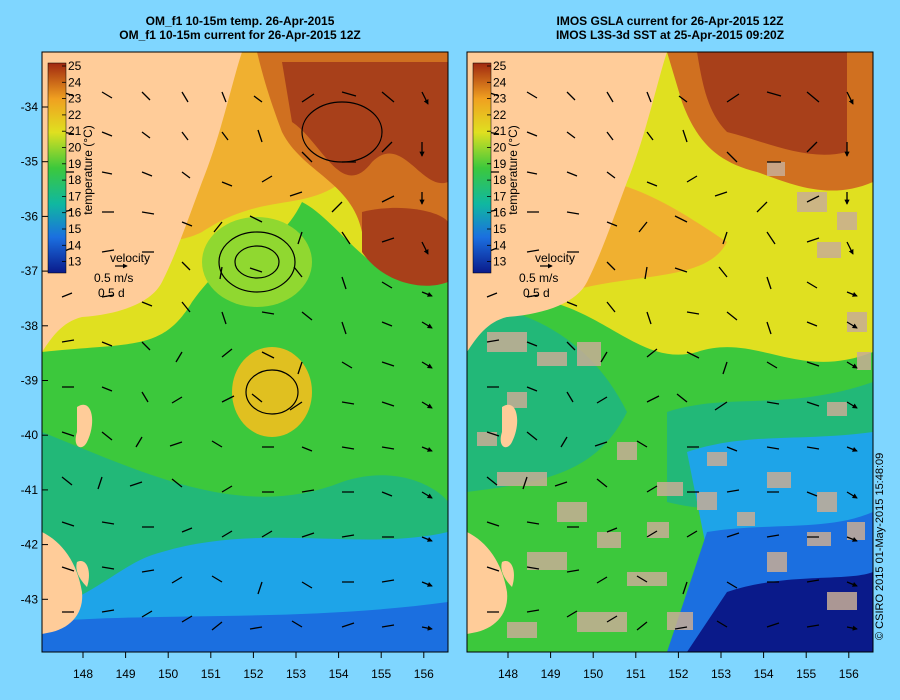  Describe the element at coordinates (240, 21) in the screenshot. I see `left-title-line1: OM_f1 10-15m temp. 26-Apr-2015` at that location.